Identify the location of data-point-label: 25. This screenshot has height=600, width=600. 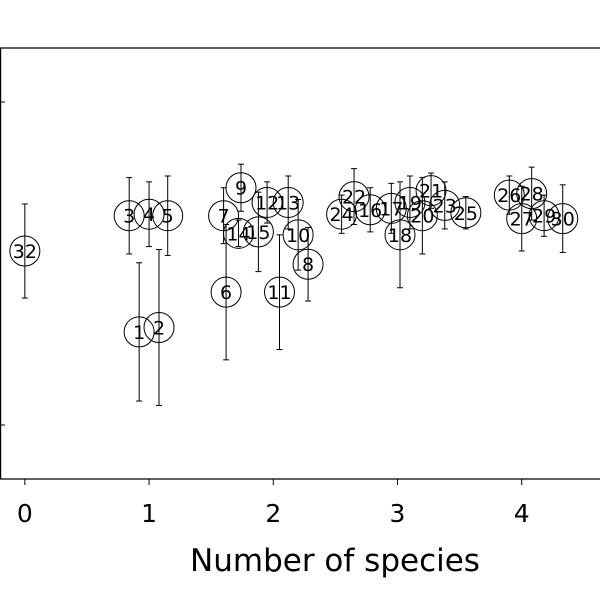
(466, 214).